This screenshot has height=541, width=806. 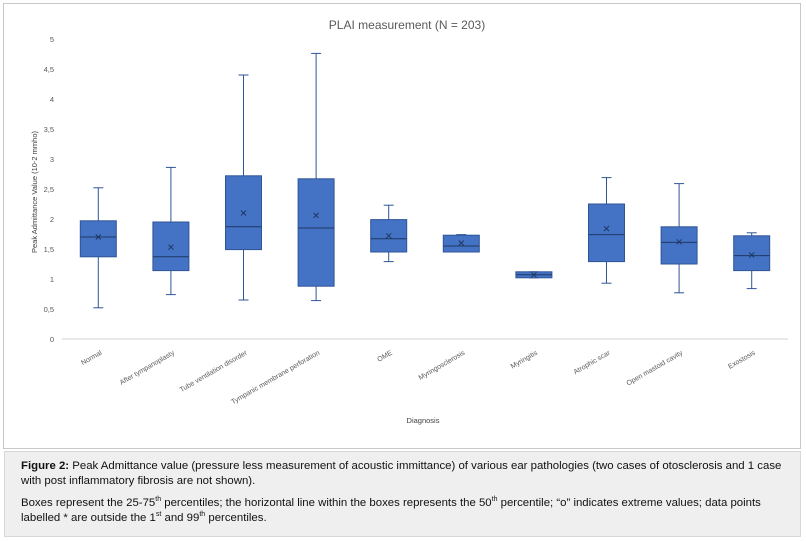 What do you see at coordinates (34, 192) in the screenshot?
I see `y-axis-label: Peak Admittance Value (10-2 mmho)` at bounding box center [34, 192].